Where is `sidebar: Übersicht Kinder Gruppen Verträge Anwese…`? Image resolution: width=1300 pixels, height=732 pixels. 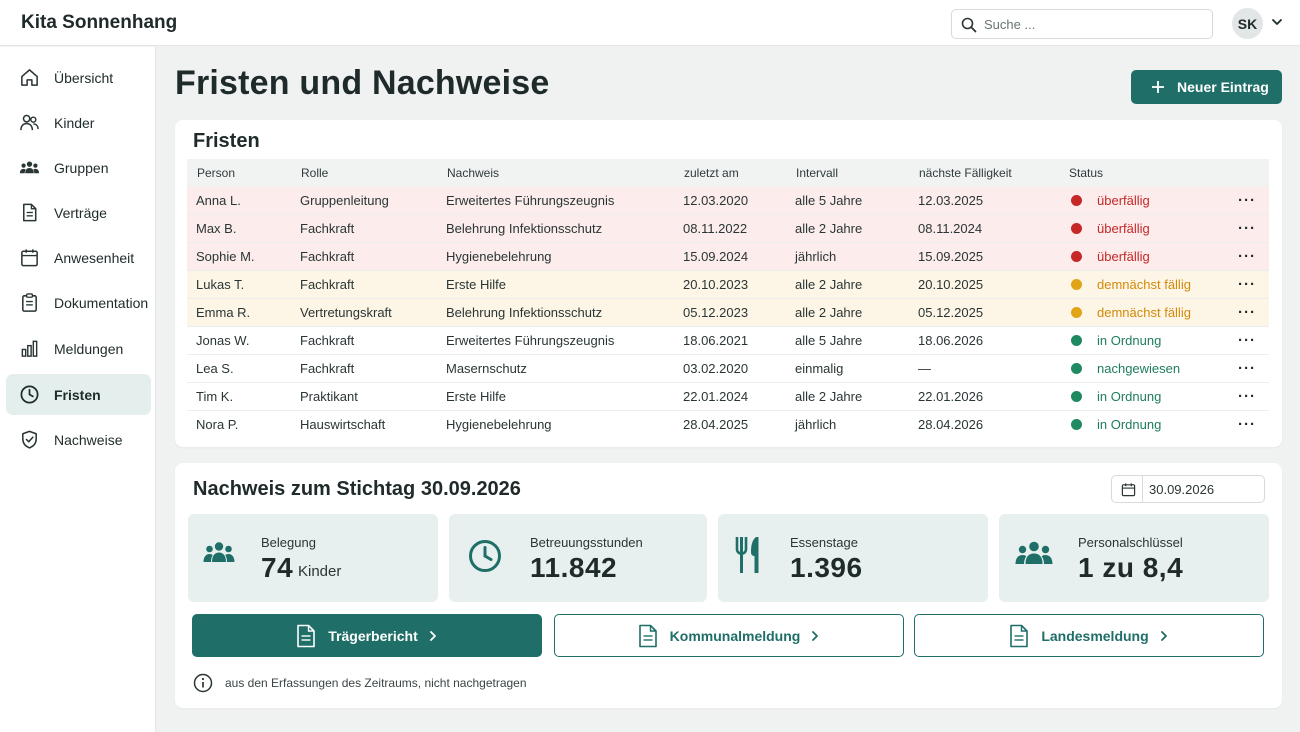 sidebar: Übersicht Kinder Gruppen Verträge Anwese… is located at coordinates (78, 389).